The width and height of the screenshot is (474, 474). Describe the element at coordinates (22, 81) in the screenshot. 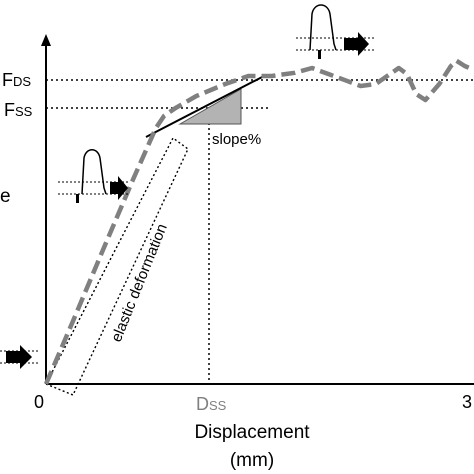

I see `fds-label-sub: DS` at that location.